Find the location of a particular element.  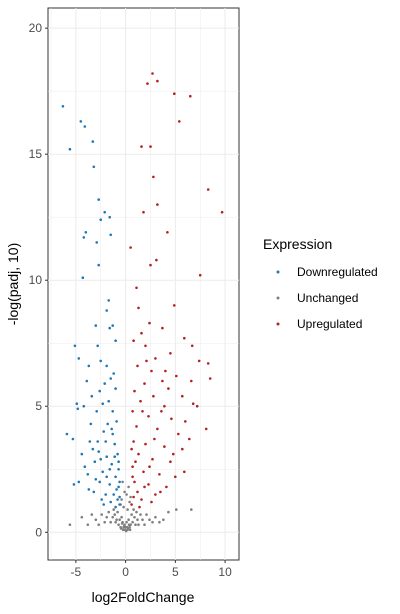

x-tick-label: -5 is located at coordinates (76, 572).